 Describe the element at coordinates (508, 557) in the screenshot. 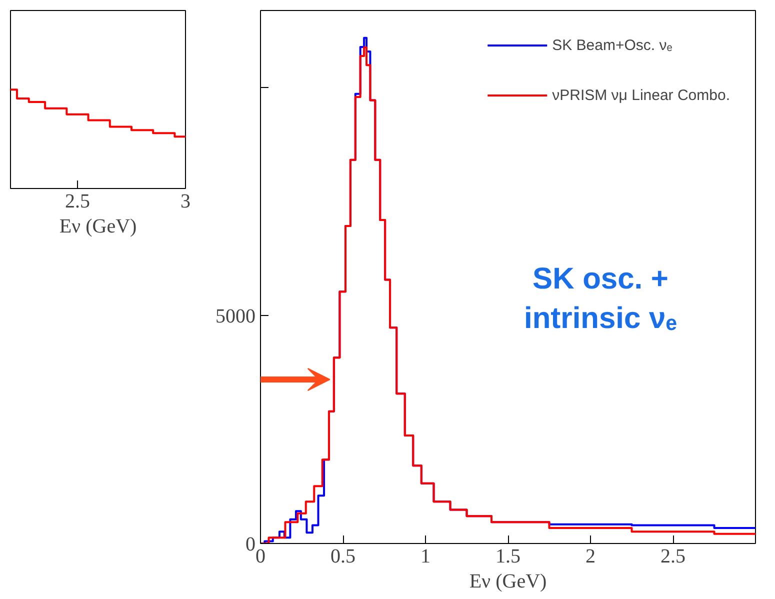

I see `x-tick-label: 1.5` at that location.